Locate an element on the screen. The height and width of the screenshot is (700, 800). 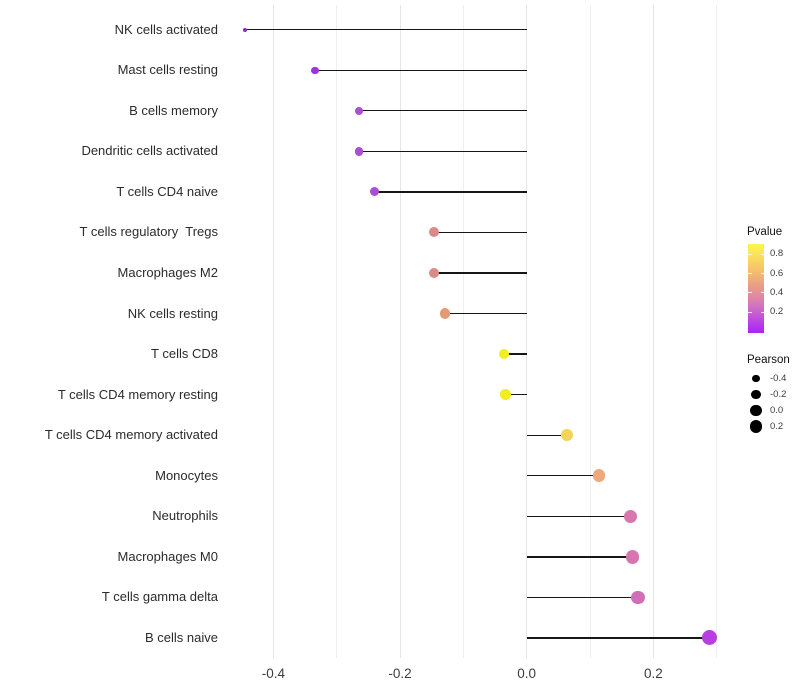
category-label: Neutrophils is located at coordinates (185, 516).